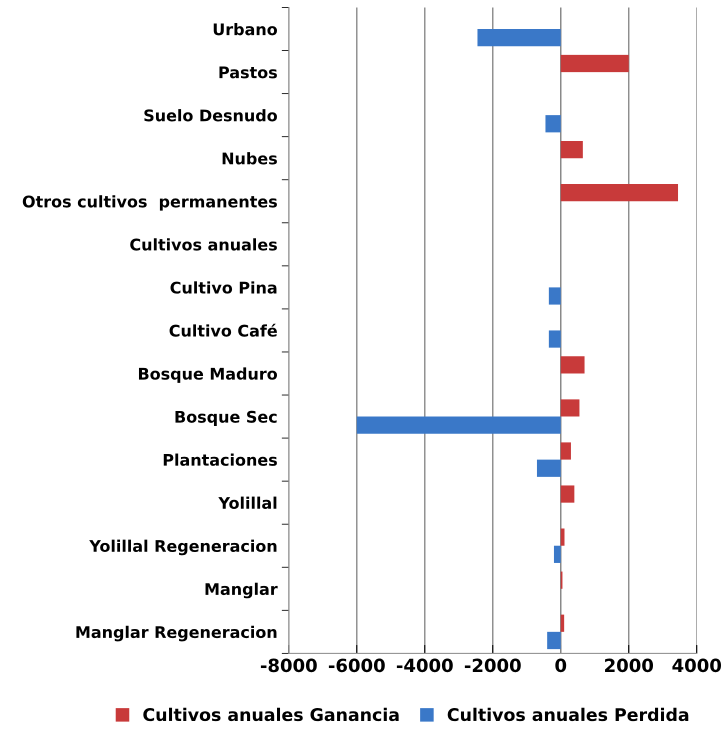  I want to click on x-tick-label: -2000, so click(492, 665).